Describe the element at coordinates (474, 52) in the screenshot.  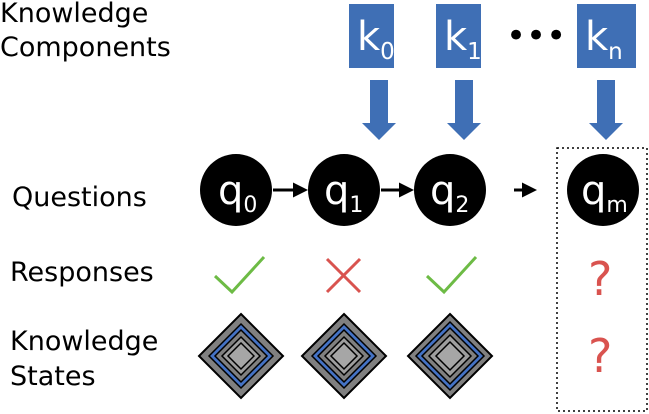
I see `kc-1-sub: 1` at that location.